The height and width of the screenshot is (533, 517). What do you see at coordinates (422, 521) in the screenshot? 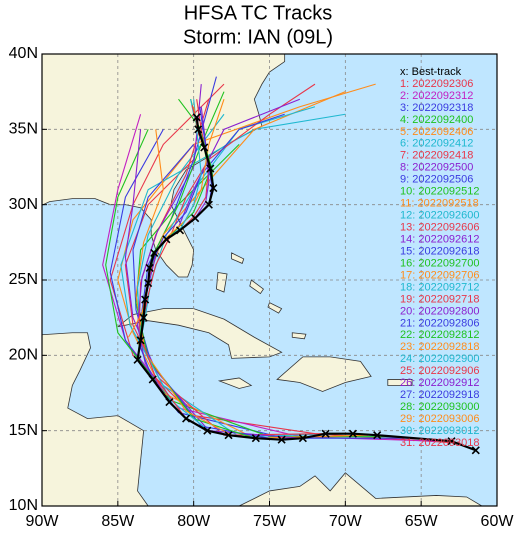
I see `x-tick-label: 65W` at bounding box center [422, 521].